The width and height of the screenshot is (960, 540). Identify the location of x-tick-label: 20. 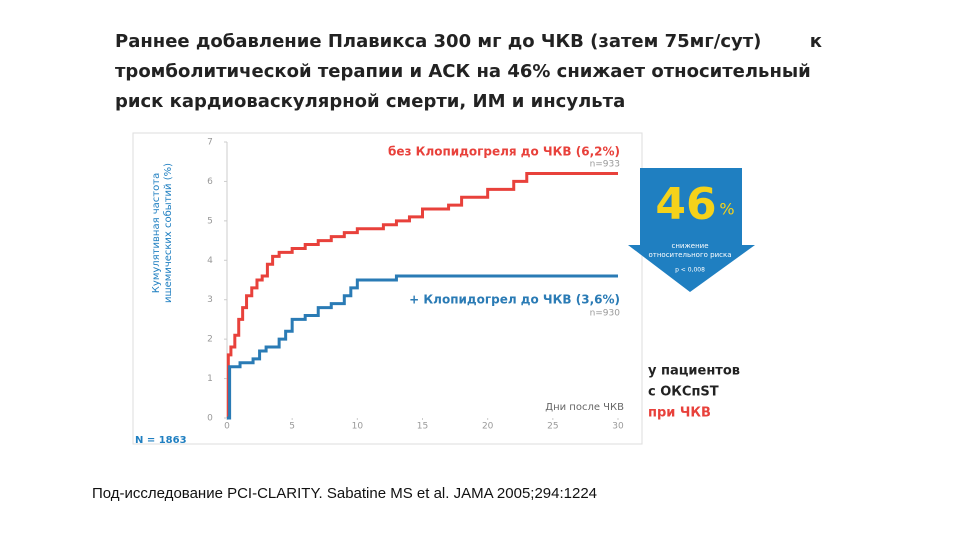
(488, 427).